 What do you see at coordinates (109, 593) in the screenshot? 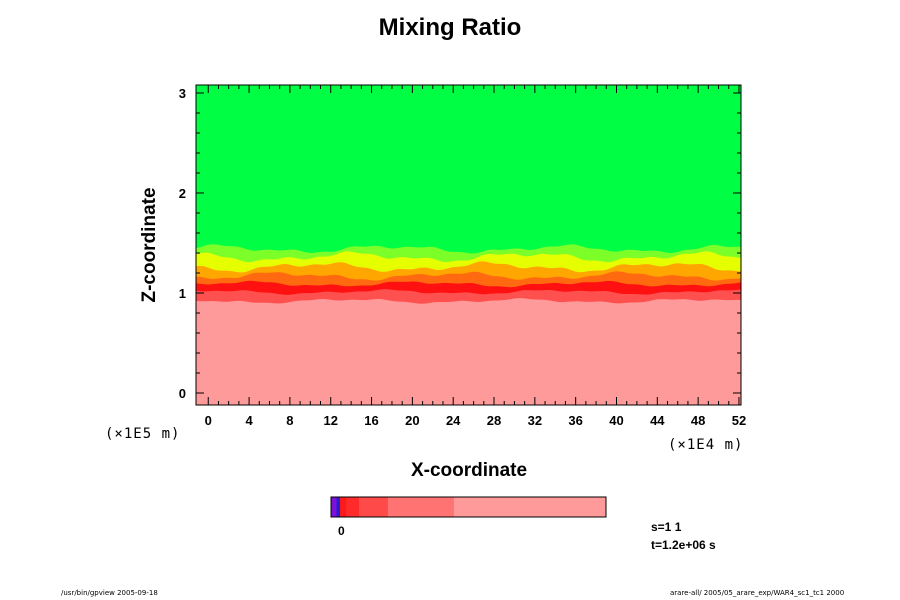
I see `footer-left: /usr/bin/gpview 2005-09-18` at bounding box center [109, 593].